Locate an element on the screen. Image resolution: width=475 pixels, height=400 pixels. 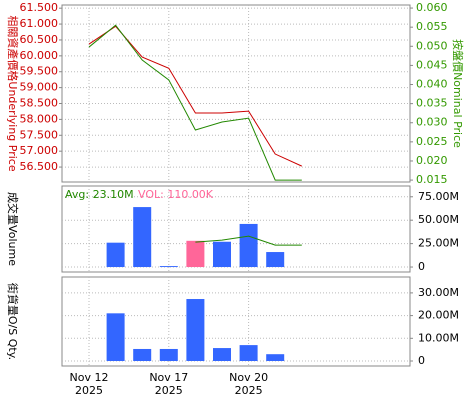
x-tick-label: Nov 20 2025 is located at coordinates (249, 384).